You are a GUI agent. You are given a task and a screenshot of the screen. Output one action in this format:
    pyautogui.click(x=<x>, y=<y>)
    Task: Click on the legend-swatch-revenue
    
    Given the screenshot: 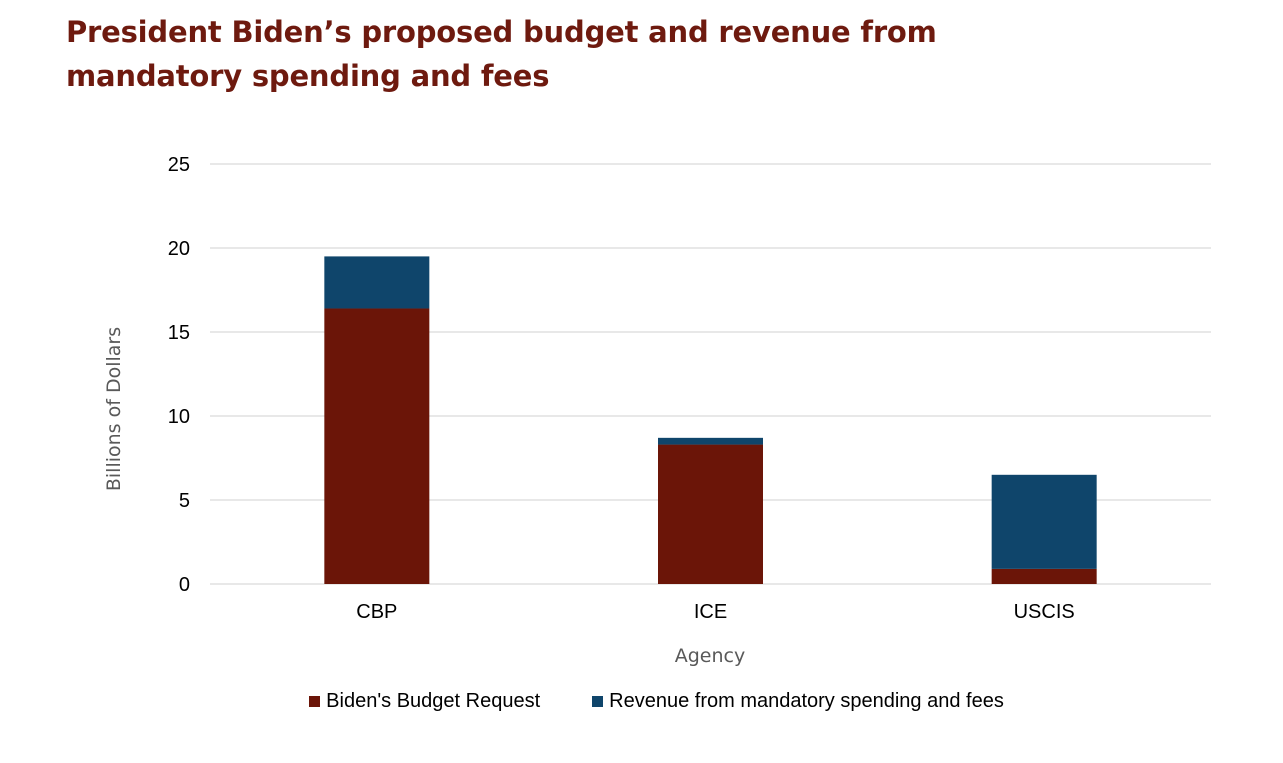 What is the action you would take?
    pyautogui.click(x=598, y=701)
    